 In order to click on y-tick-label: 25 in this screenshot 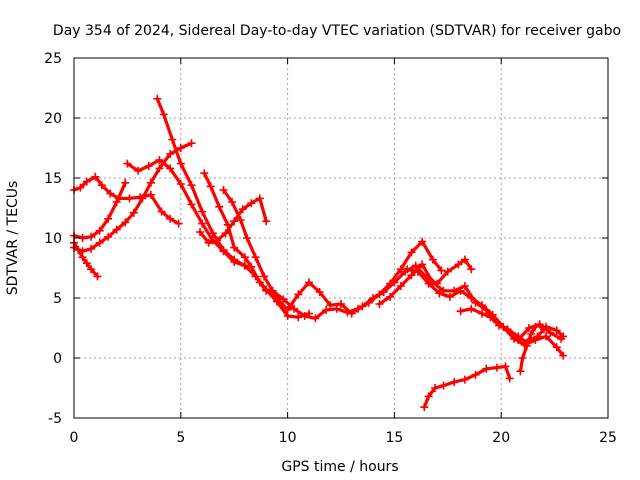, I will do `click(53, 59)`.